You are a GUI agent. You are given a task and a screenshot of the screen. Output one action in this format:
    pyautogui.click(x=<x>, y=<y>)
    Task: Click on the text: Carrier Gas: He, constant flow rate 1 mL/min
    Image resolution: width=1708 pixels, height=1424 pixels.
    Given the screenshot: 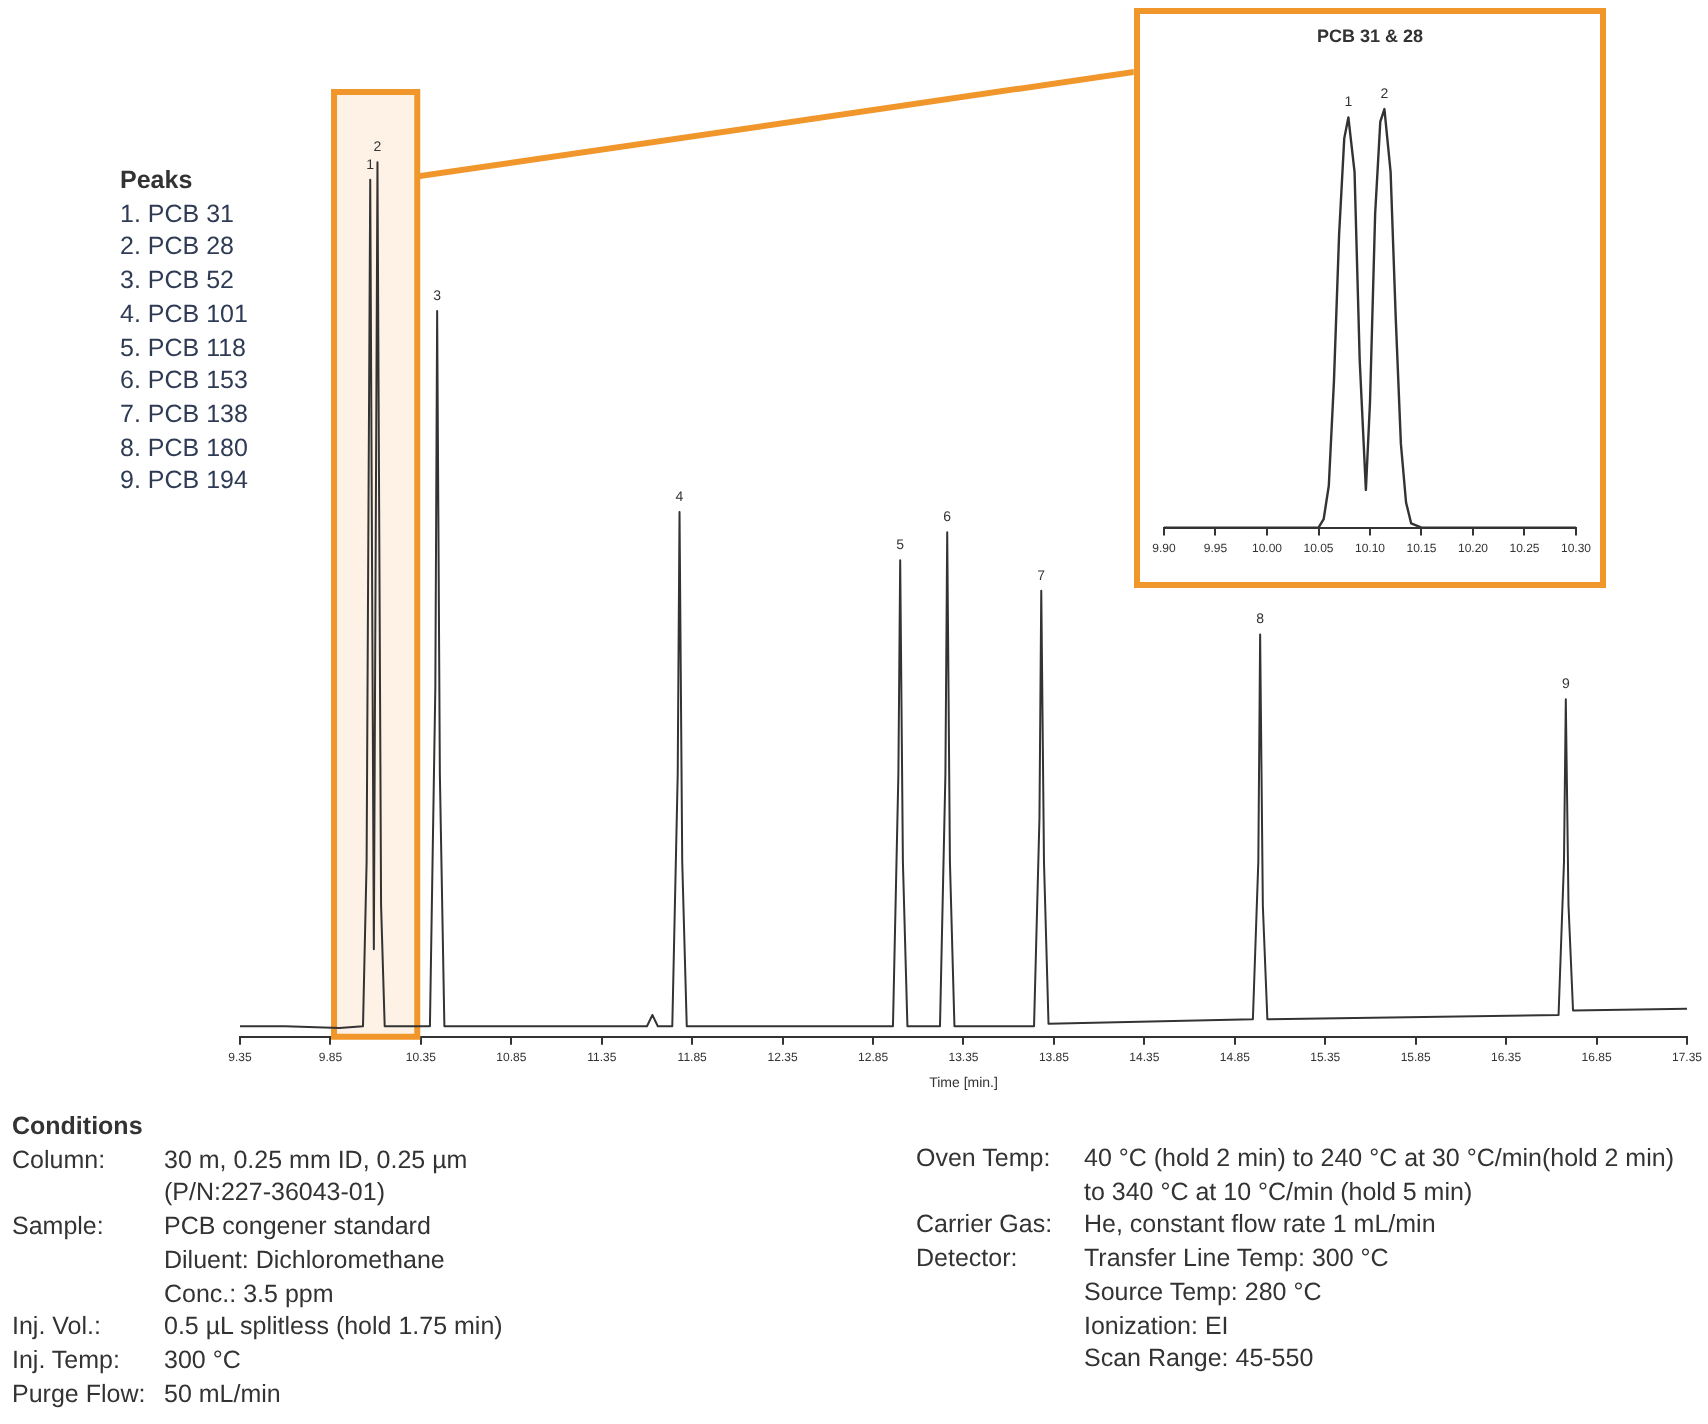 What is the action you would take?
    pyautogui.click(x=1176, y=1224)
    